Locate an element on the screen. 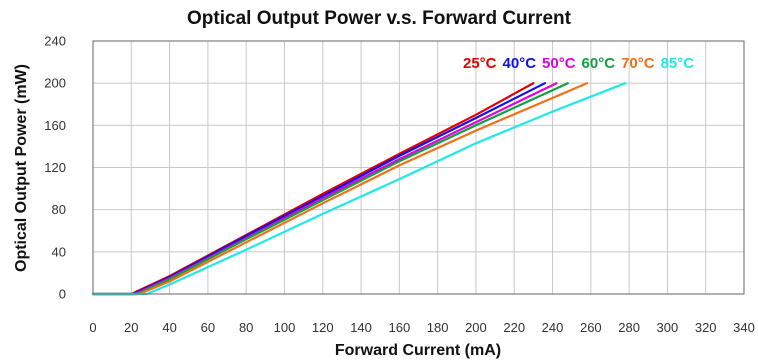 This screenshot has width=758, height=364. x-tick-label: 240 is located at coordinates (553, 327).